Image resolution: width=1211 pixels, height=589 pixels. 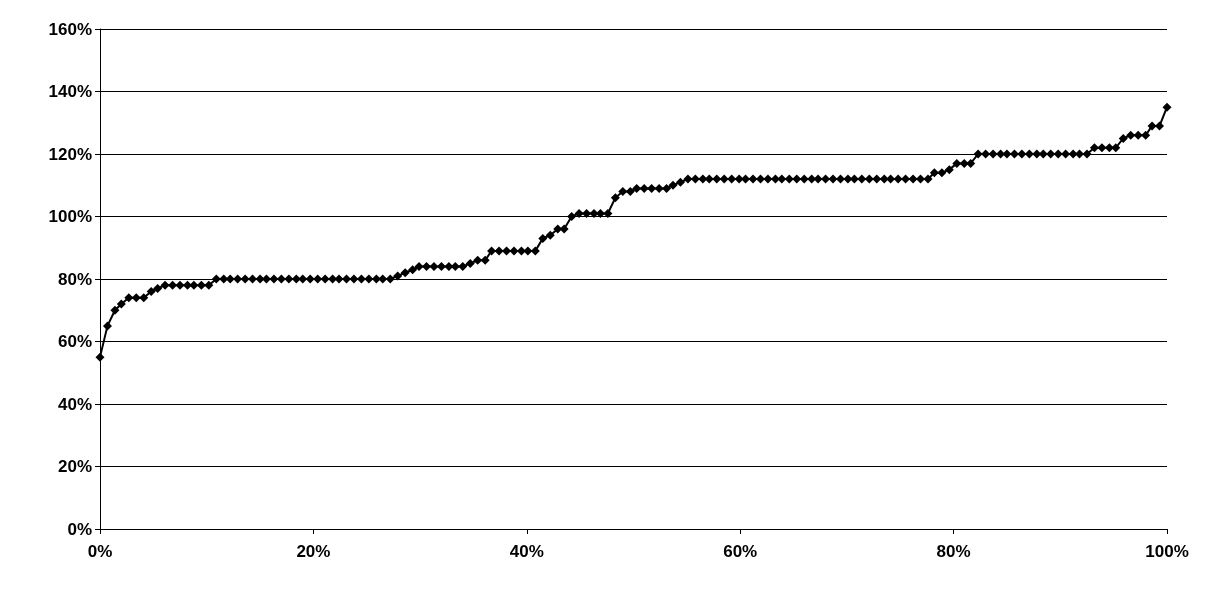 What do you see at coordinates (74, 404) in the screenshot?
I see `y-tick-label: 40%` at bounding box center [74, 404].